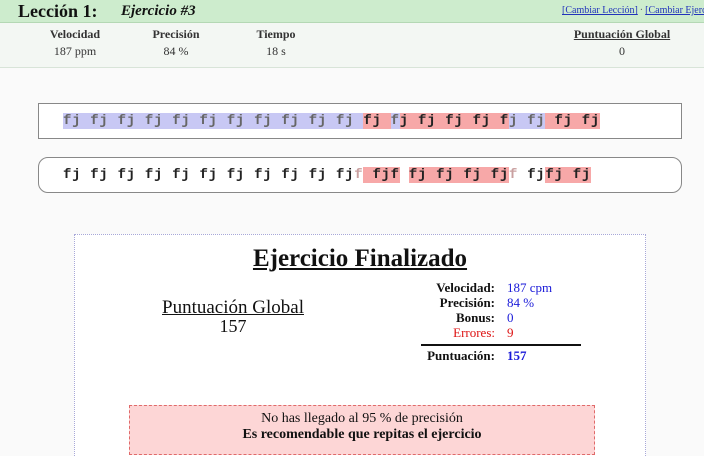 This screenshot has height=456, width=704. Describe the element at coordinates (362, 434) in the screenshot. I see `warning-line-2: Es recomendable que repitas el ejercicio` at that location.